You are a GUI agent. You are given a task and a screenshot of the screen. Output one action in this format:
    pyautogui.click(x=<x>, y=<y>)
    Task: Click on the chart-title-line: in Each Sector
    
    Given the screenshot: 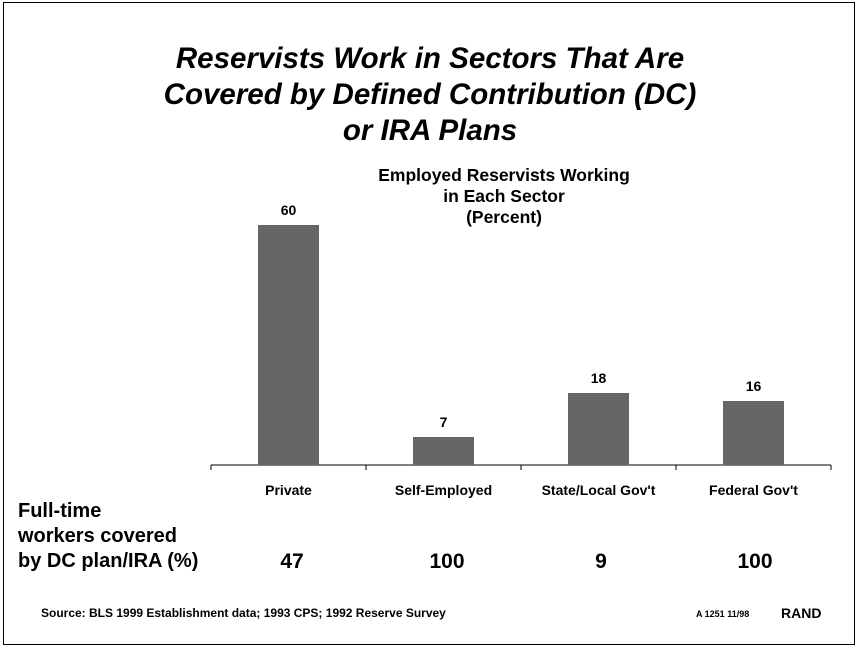 What is the action you would take?
    pyautogui.click(x=504, y=196)
    